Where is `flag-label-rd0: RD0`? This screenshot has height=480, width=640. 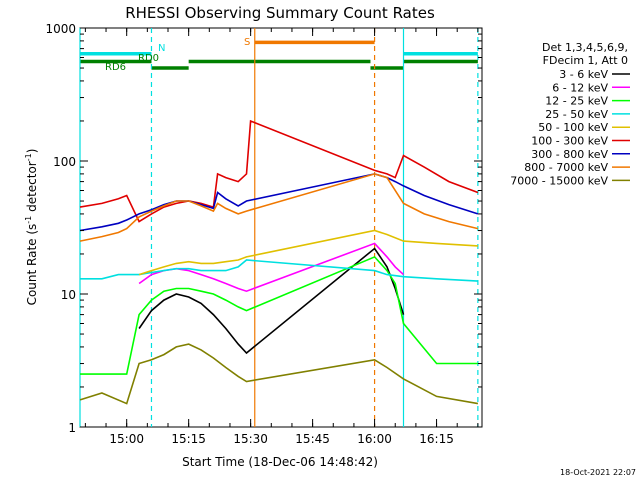 flag-label-rd0: RD0 is located at coordinates (148, 58).